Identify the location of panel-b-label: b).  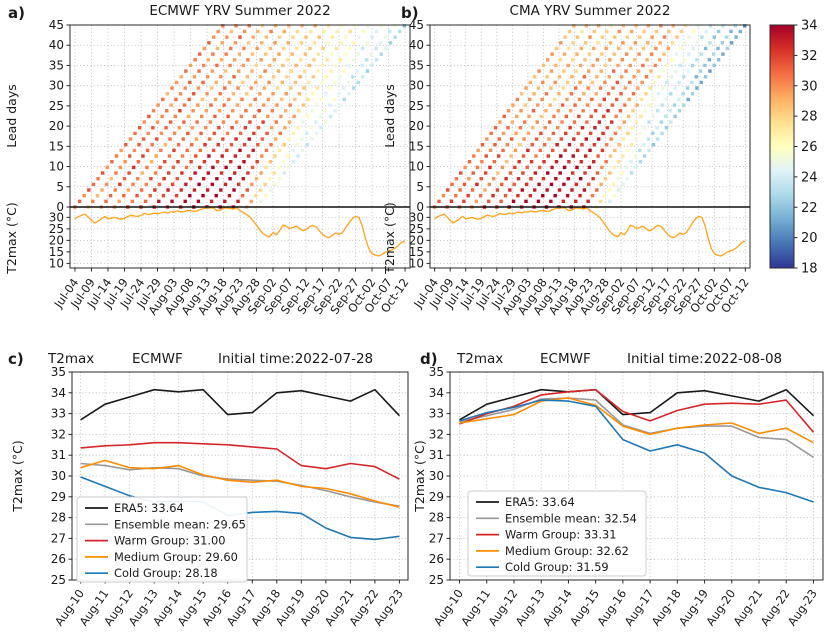
(410, 13).